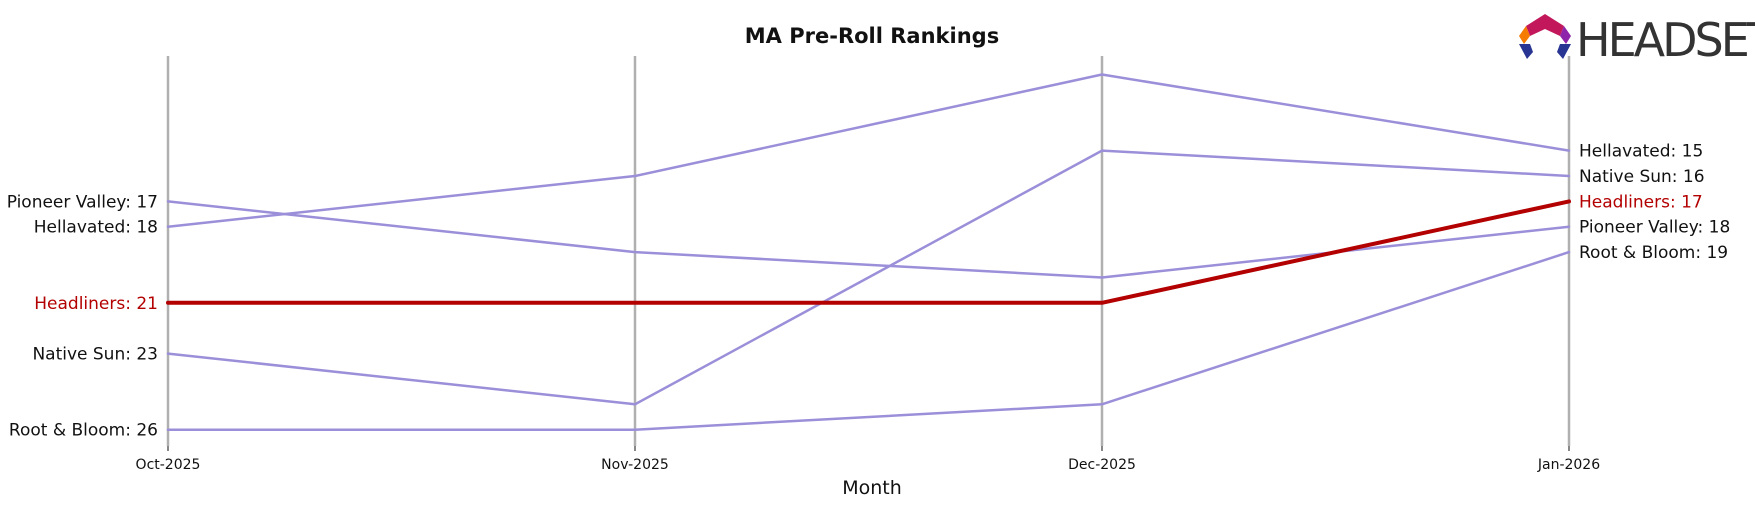  I want to click on end-label-hellavated: Hellavated: 15, so click(1641, 152).